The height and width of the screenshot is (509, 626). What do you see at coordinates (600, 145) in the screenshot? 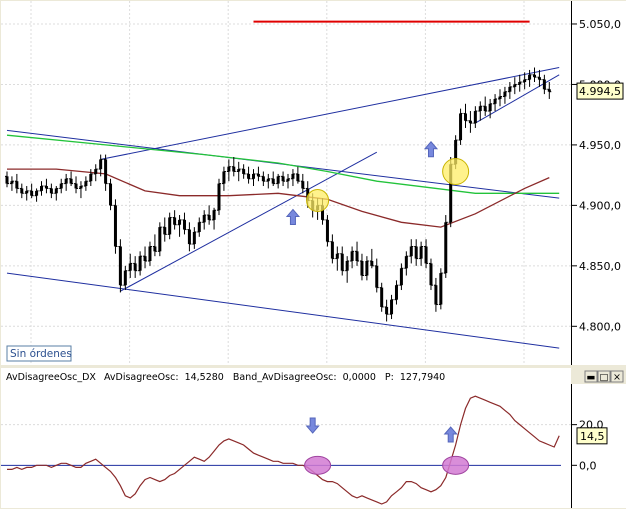
I see `price-tick-label: 4.950,0` at bounding box center [600, 145].